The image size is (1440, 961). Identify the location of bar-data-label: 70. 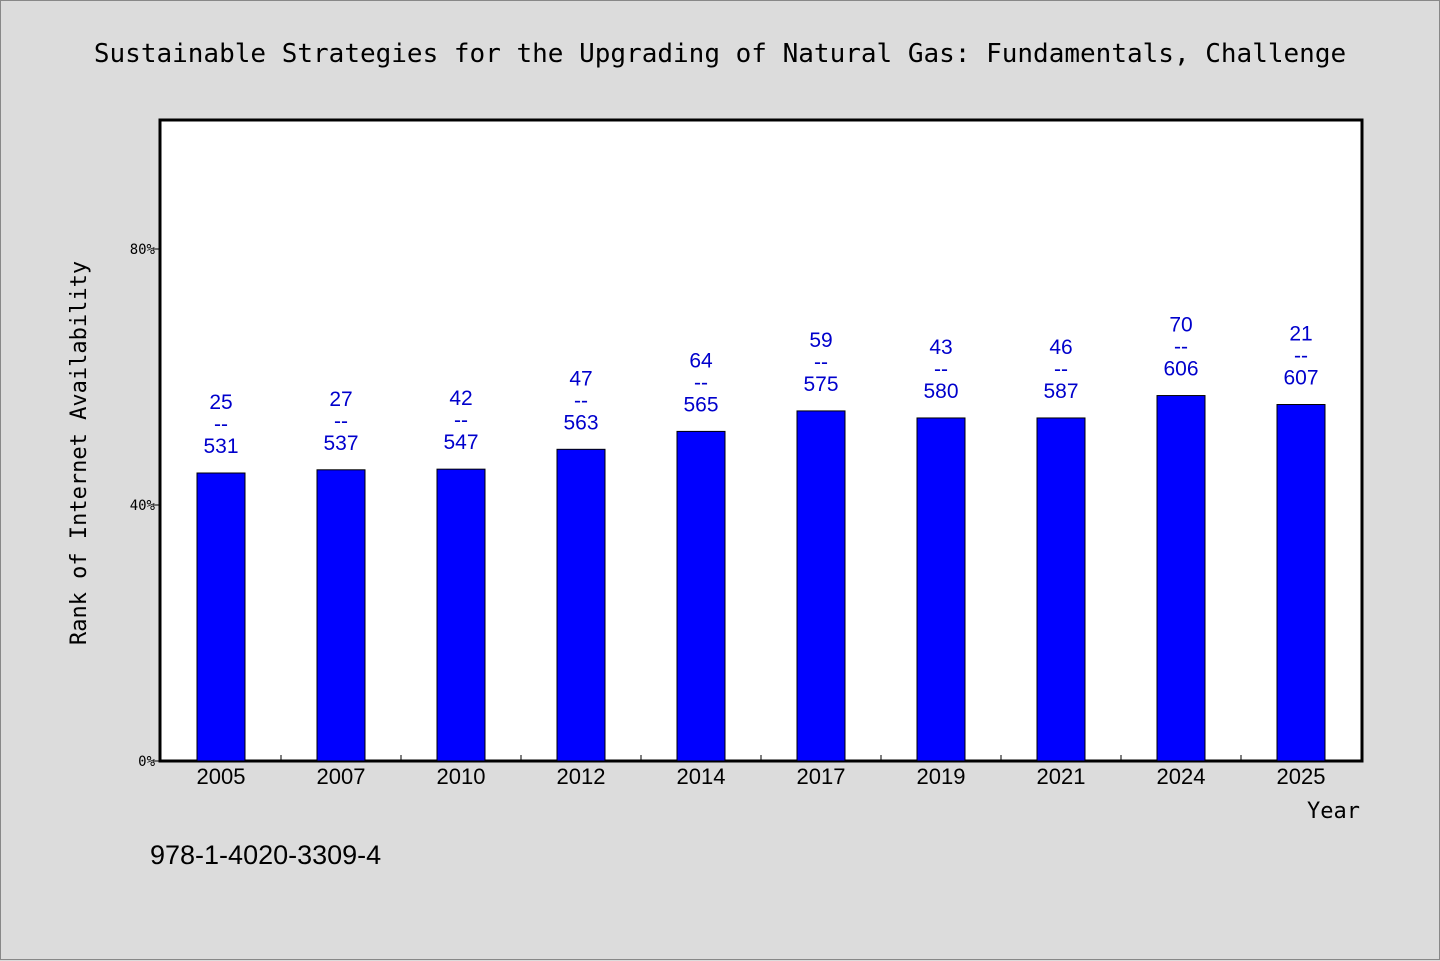
(1180, 325).